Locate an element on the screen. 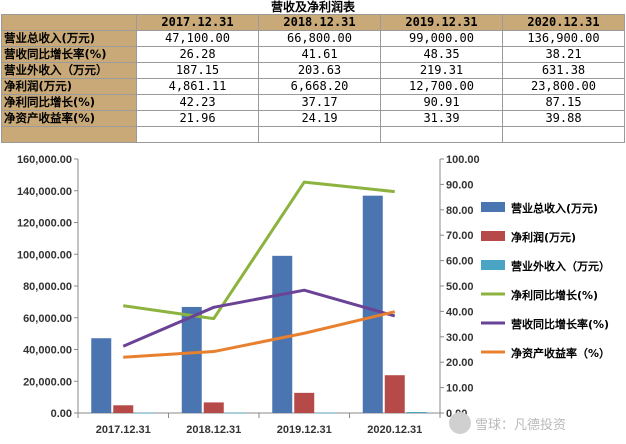 This screenshot has width=626, height=444. row-label: 净利润(万元) is located at coordinates (69, 86).